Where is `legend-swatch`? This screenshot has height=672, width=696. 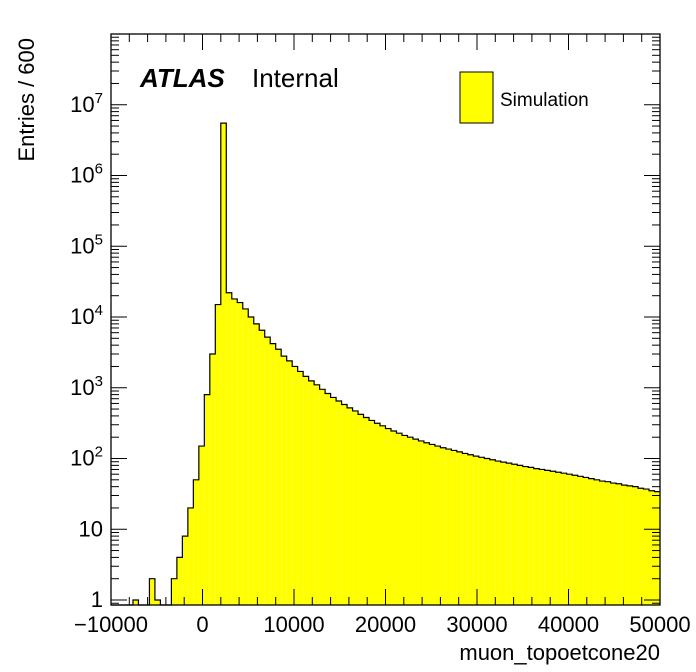
legend-swatch is located at coordinates (476, 97).